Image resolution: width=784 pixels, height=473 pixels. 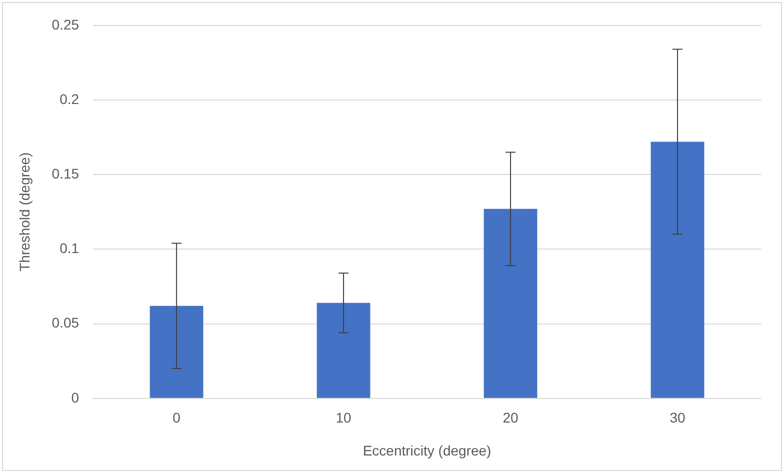 I want to click on x-tick-label: 0, so click(x=176, y=418).